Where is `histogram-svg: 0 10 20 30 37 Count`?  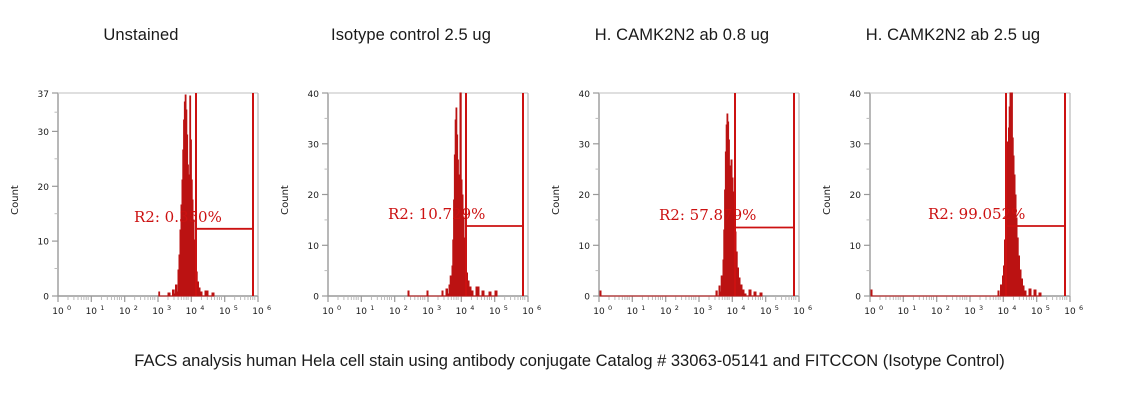 histogram-svg: 0 10 20 30 37 Count is located at coordinates (140, 203).